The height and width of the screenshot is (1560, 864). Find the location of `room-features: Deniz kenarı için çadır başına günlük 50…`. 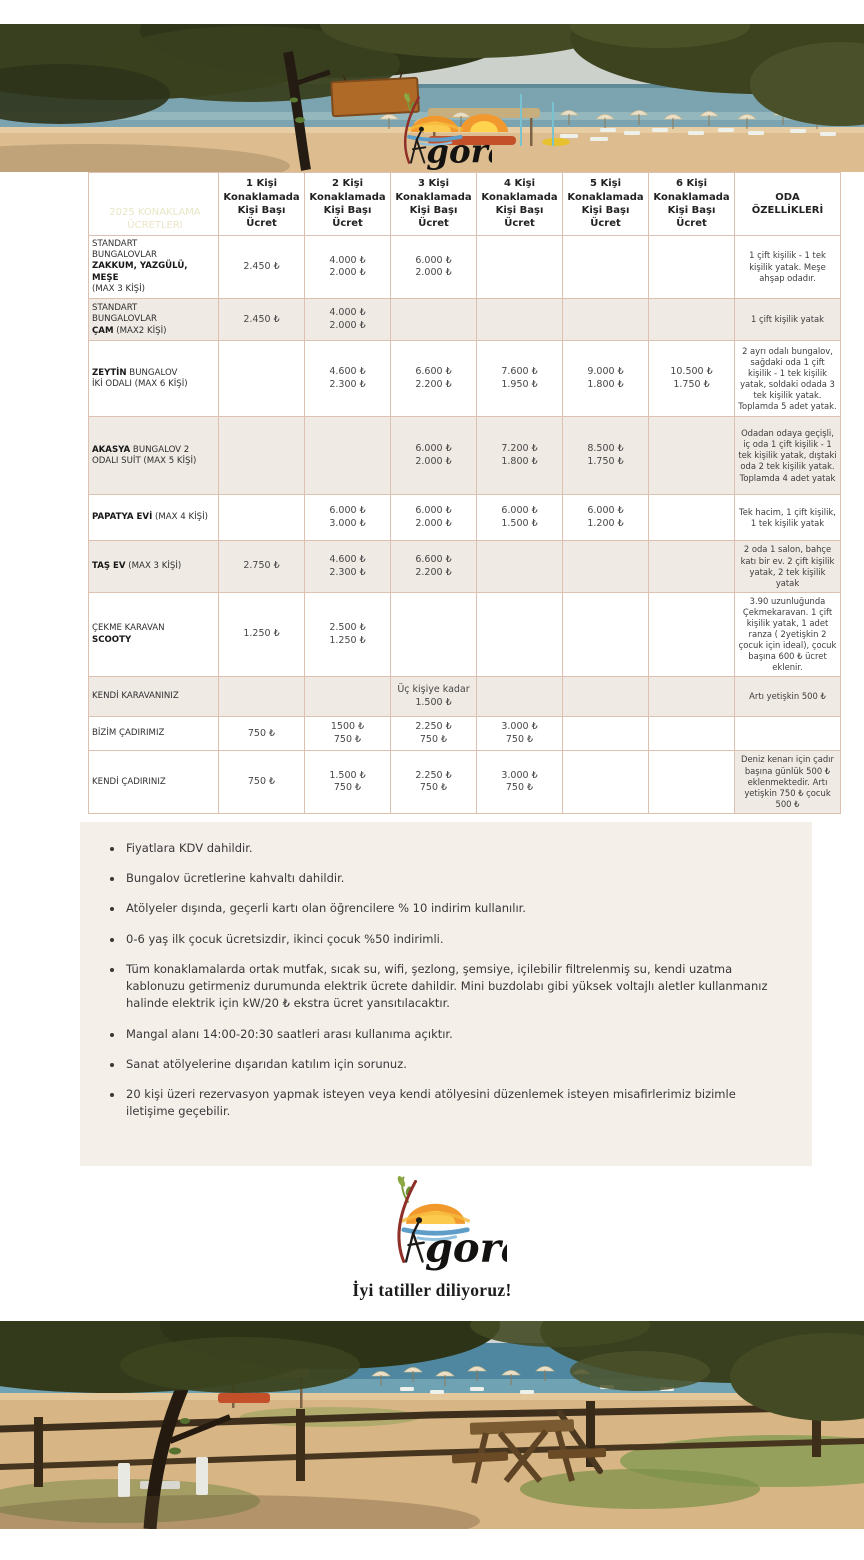

room-features: Deniz kenarı için çadır başına günlük 50… is located at coordinates (787, 782).